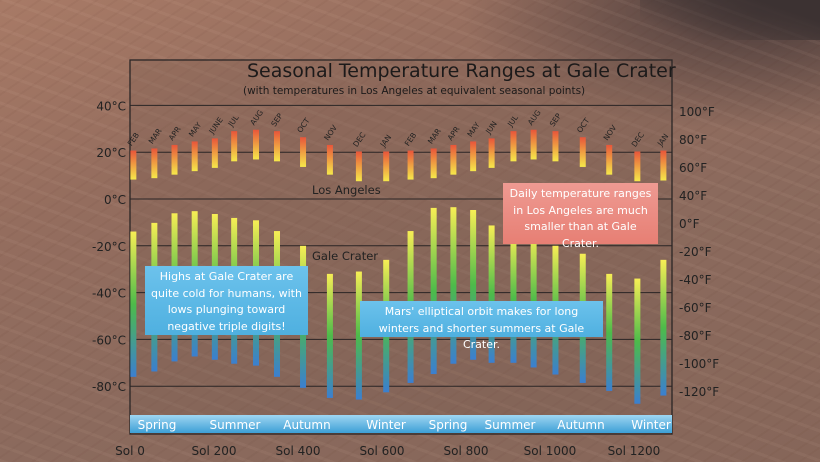 The height and width of the screenshot is (462, 820). I want to click on left-tick-label: 40°C, so click(111, 106).